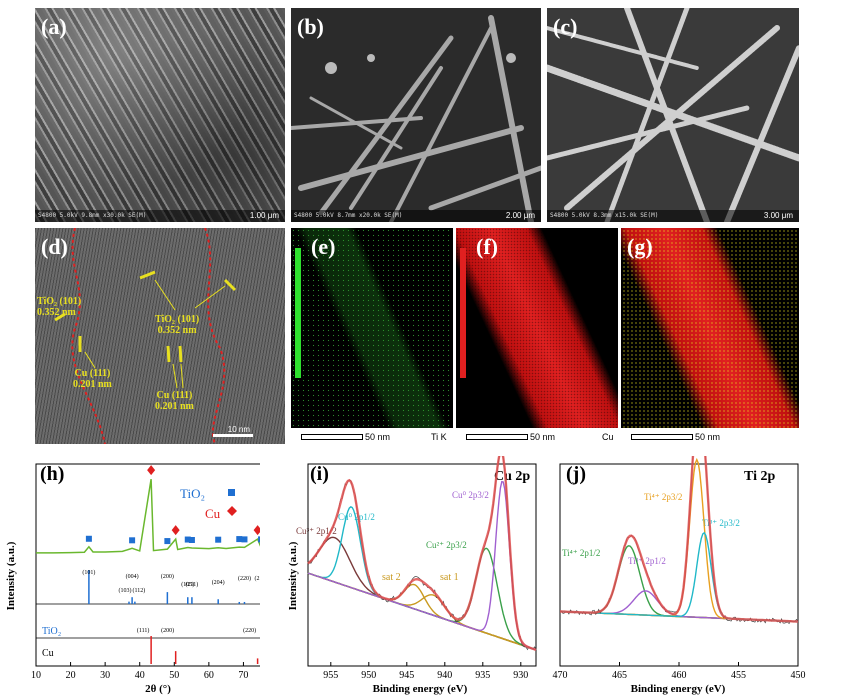 The height and width of the screenshot is (698, 842). What do you see at coordinates (372, 328) in the screenshot?
I see `eds-map-e` at bounding box center [372, 328].